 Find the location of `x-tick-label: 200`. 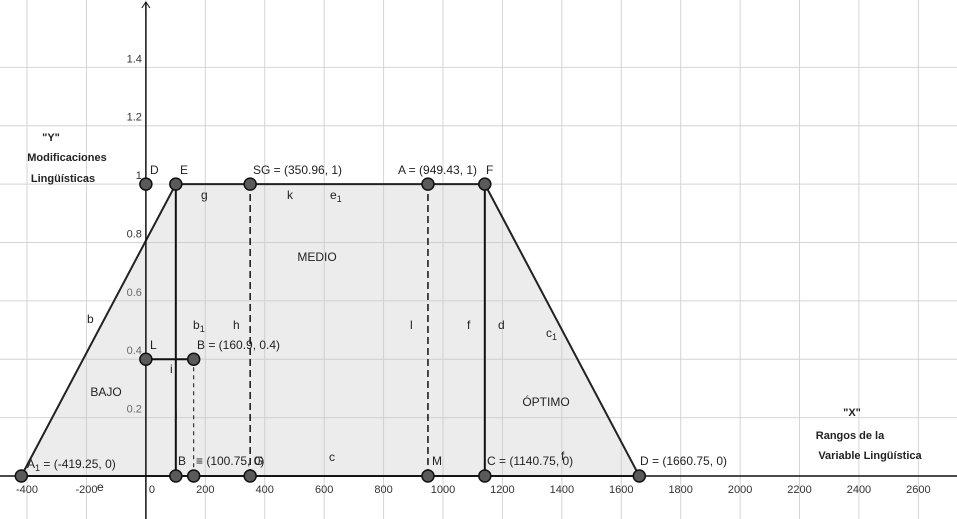

x-tick-label: 200 is located at coordinates (205, 490).